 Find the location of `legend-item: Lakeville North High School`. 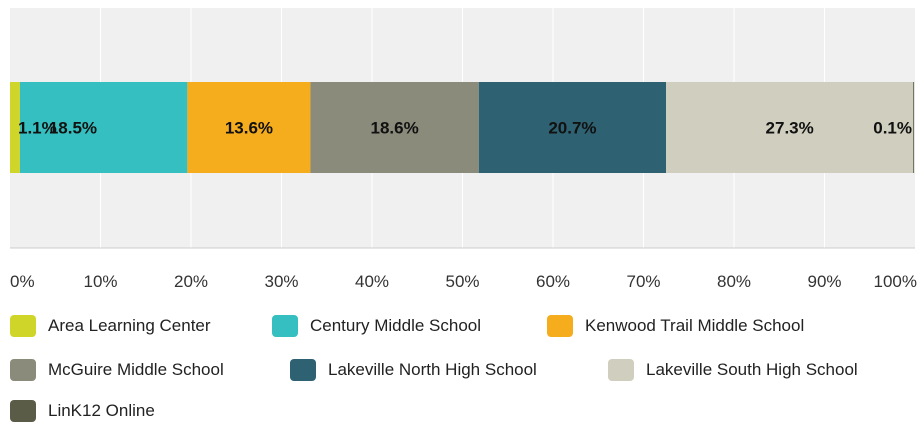

legend-item: Lakeville North High School is located at coordinates (413, 370).